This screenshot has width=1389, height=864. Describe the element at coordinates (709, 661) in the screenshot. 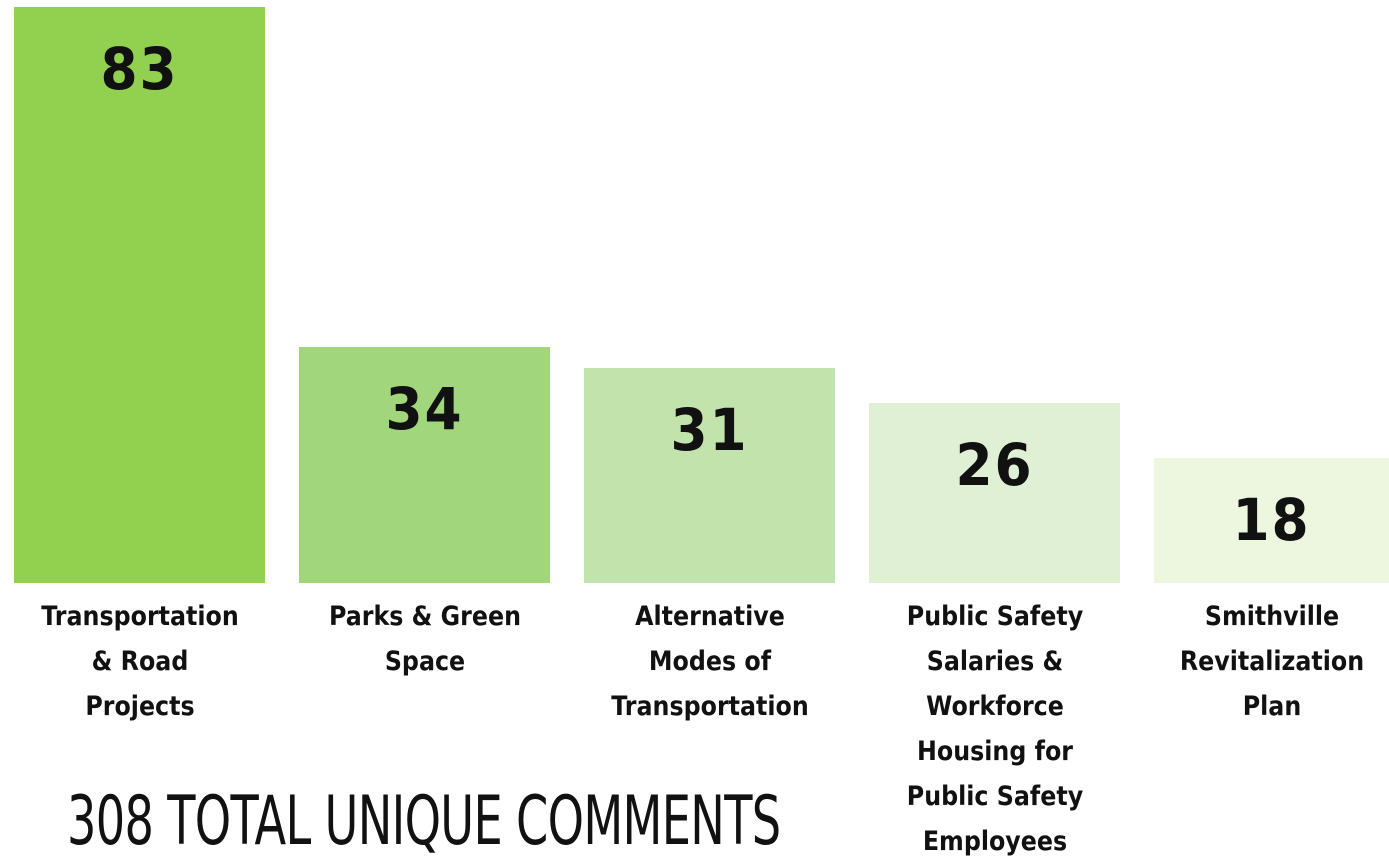

I see `category-label: Alternative Modes of Transportation` at that location.